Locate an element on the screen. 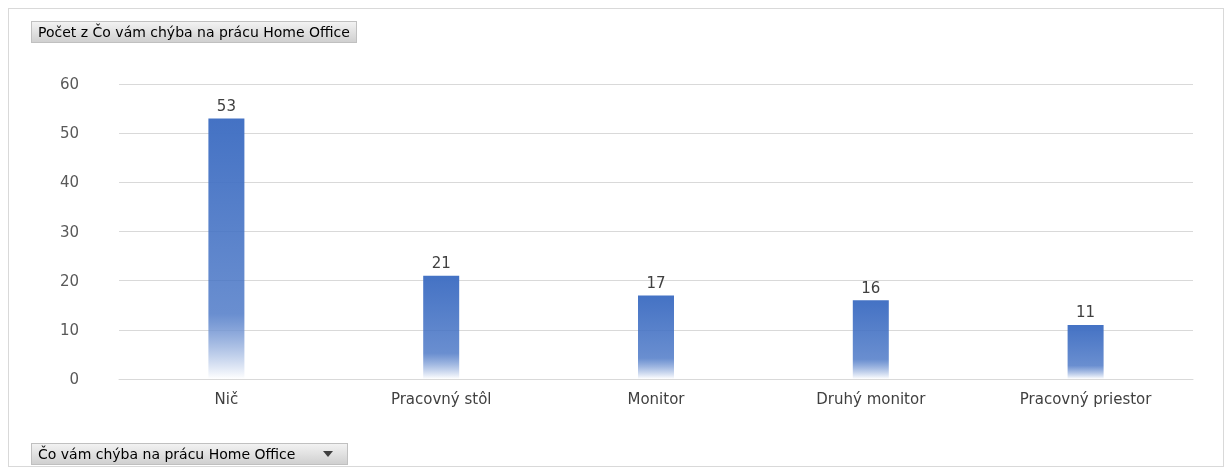 This screenshot has width=1232, height=475. x-tick-label: Nič is located at coordinates (226, 398).